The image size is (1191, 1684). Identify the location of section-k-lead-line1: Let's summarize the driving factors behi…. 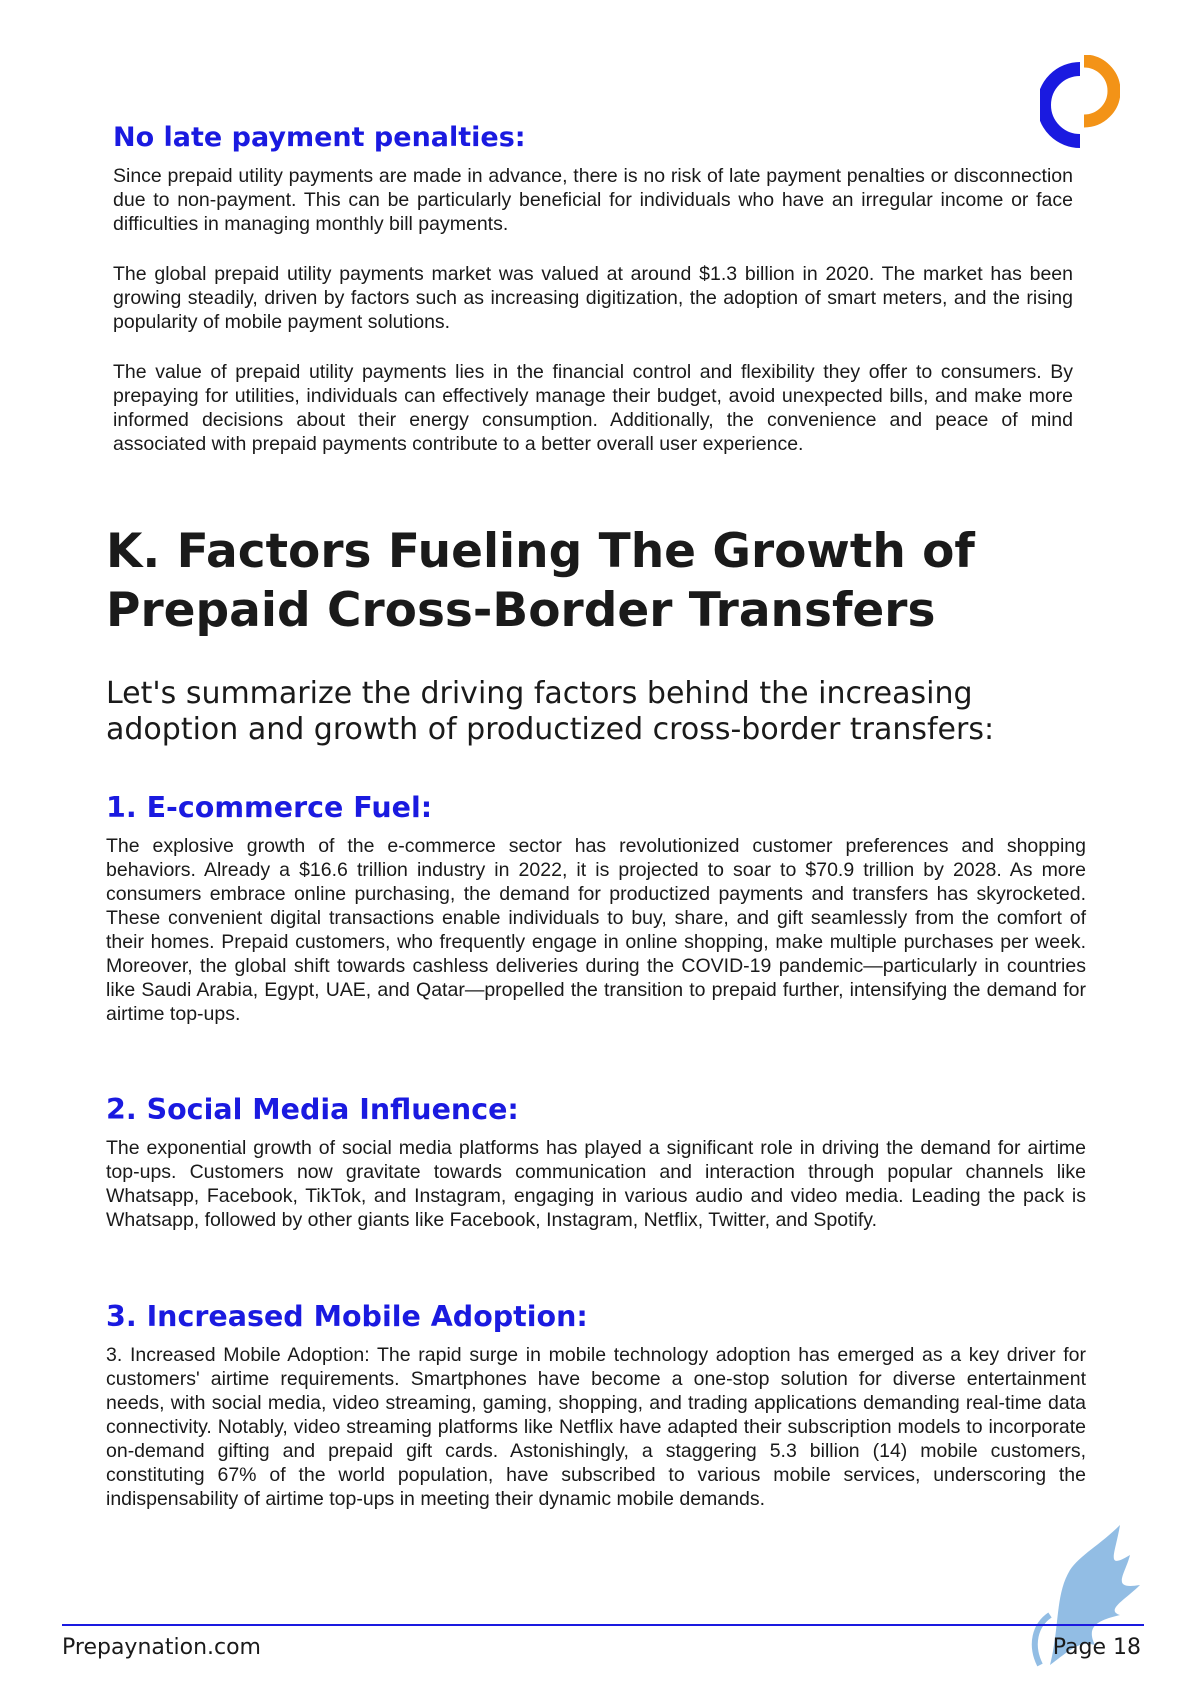
(539, 693).